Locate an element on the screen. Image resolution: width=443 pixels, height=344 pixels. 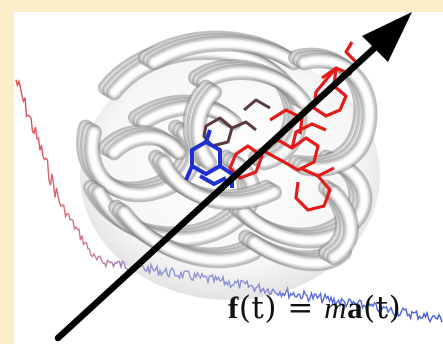
equation-label: f(t) = ma(t) is located at coordinates (314, 308).